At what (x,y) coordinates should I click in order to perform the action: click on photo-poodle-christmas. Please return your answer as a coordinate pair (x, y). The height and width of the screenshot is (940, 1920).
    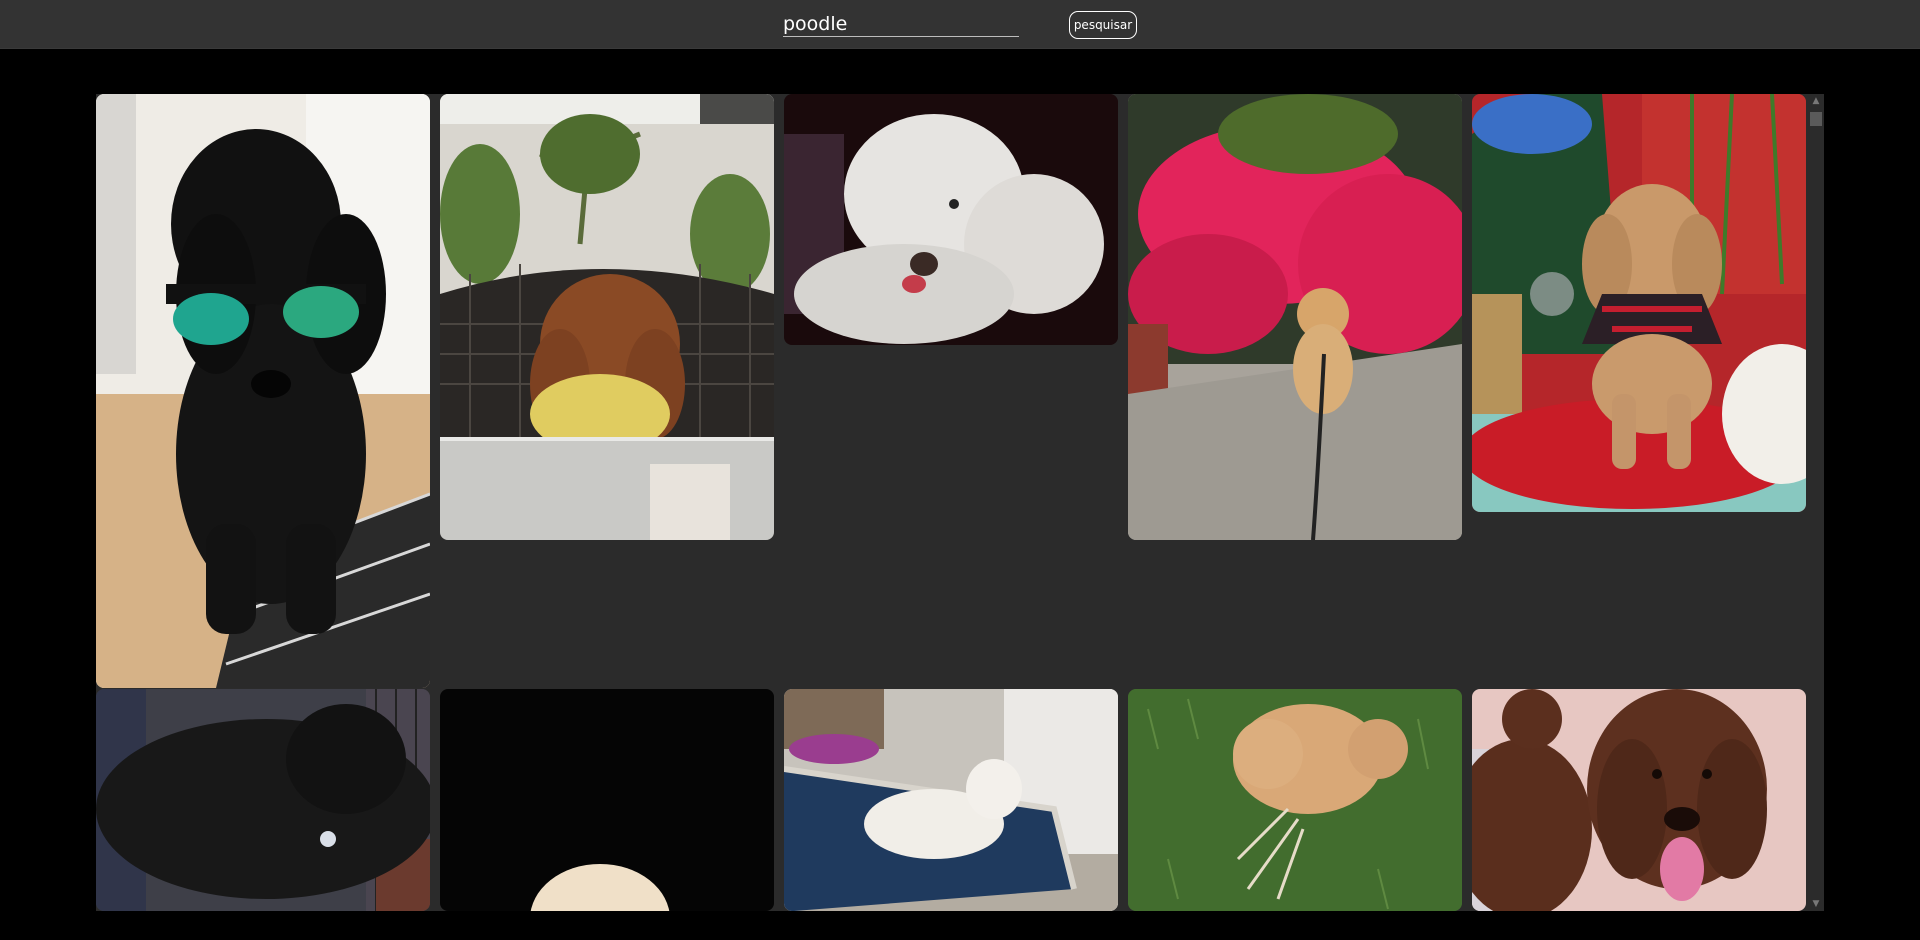
    Looking at the image, I should click on (1639, 303).